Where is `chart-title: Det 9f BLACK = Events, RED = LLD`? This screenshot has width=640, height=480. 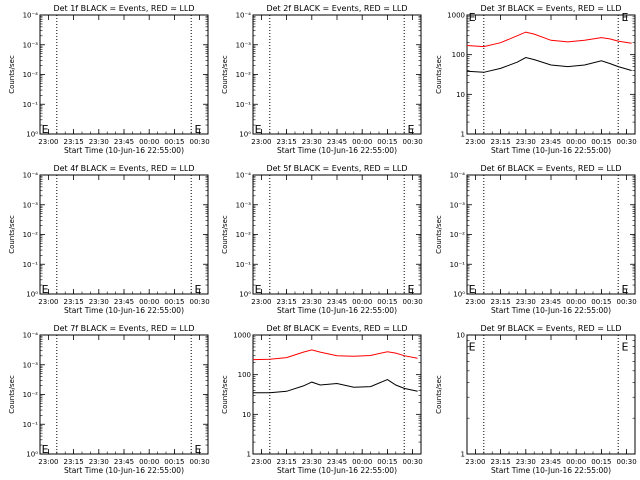 chart-title: Det 9f BLACK = Events, RED = LLD is located at coordinates (550, 328).